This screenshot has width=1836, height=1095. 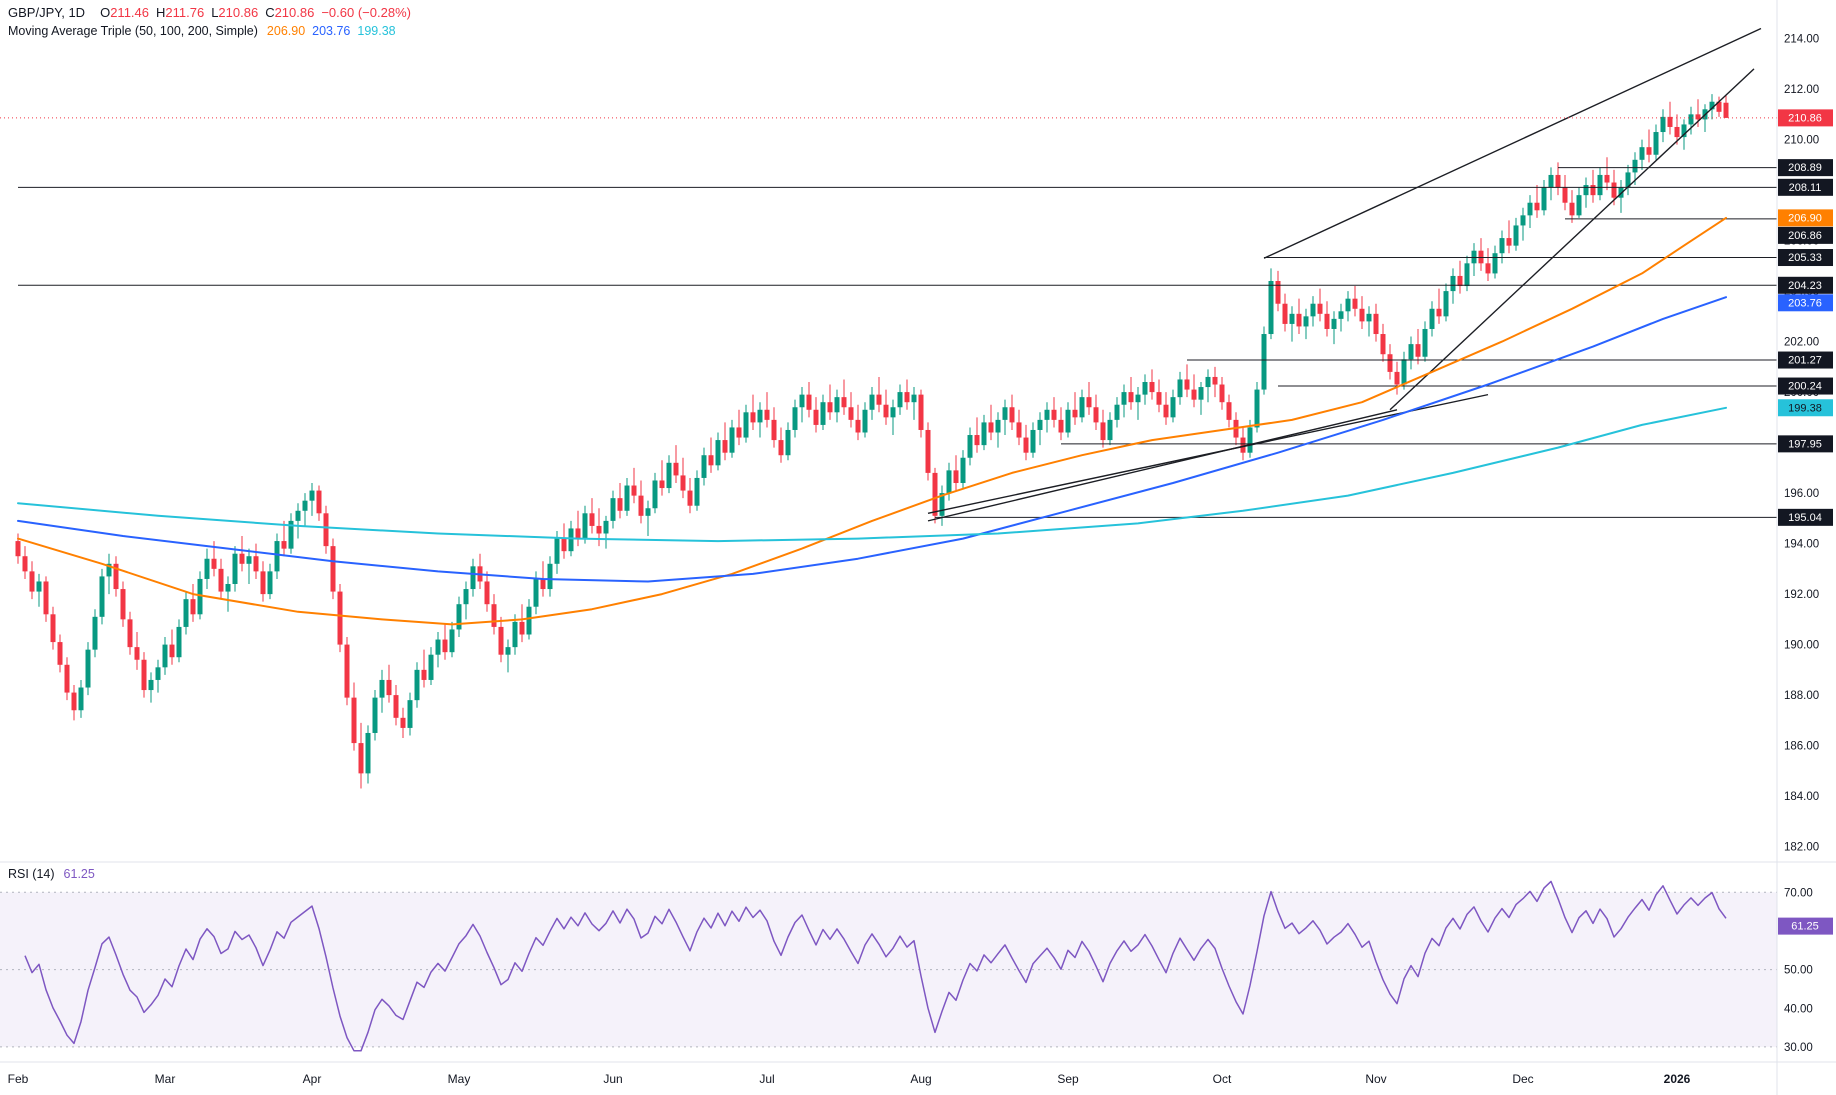 What do you see at coordinates (918, 1078) in the screenshot?
I see `time-axis` at bounding box center [918, 1078].